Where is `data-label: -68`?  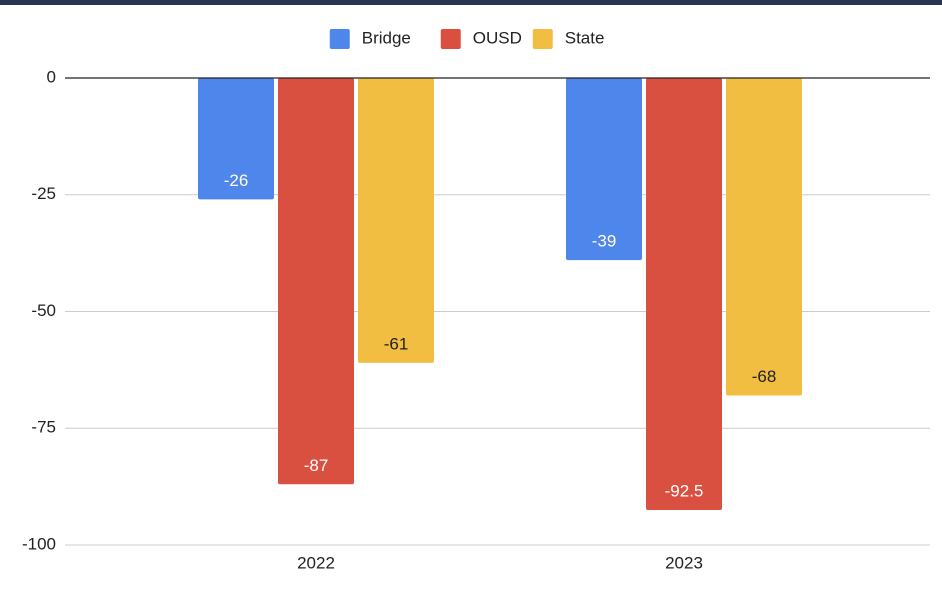 data-label: -68 is located at coordinates (764, 376).